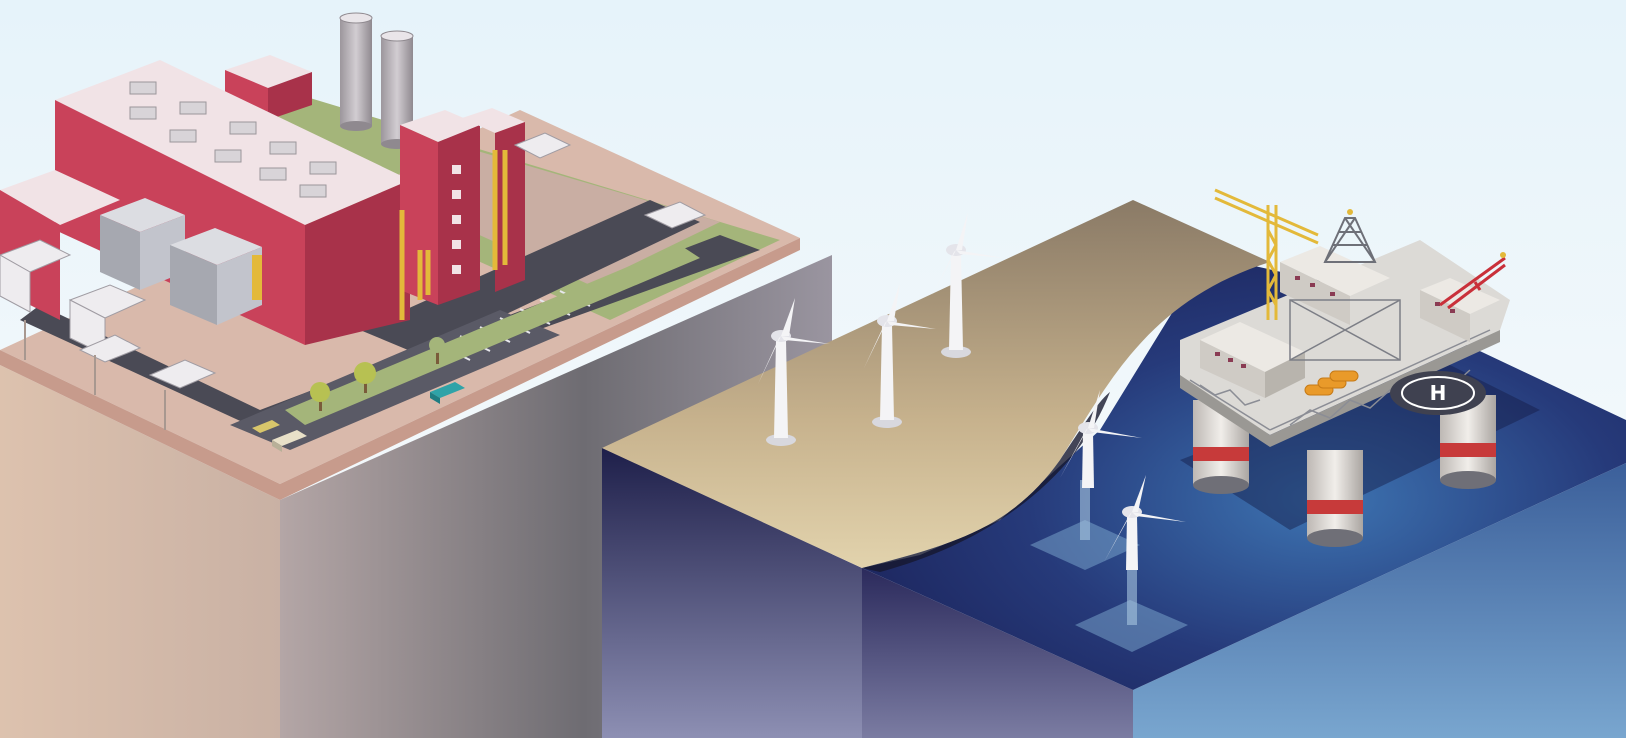  What do you see at coordinates (1335, 498) in the screenshot?
I see `platform-leg` at bounding box center [1335, 498].